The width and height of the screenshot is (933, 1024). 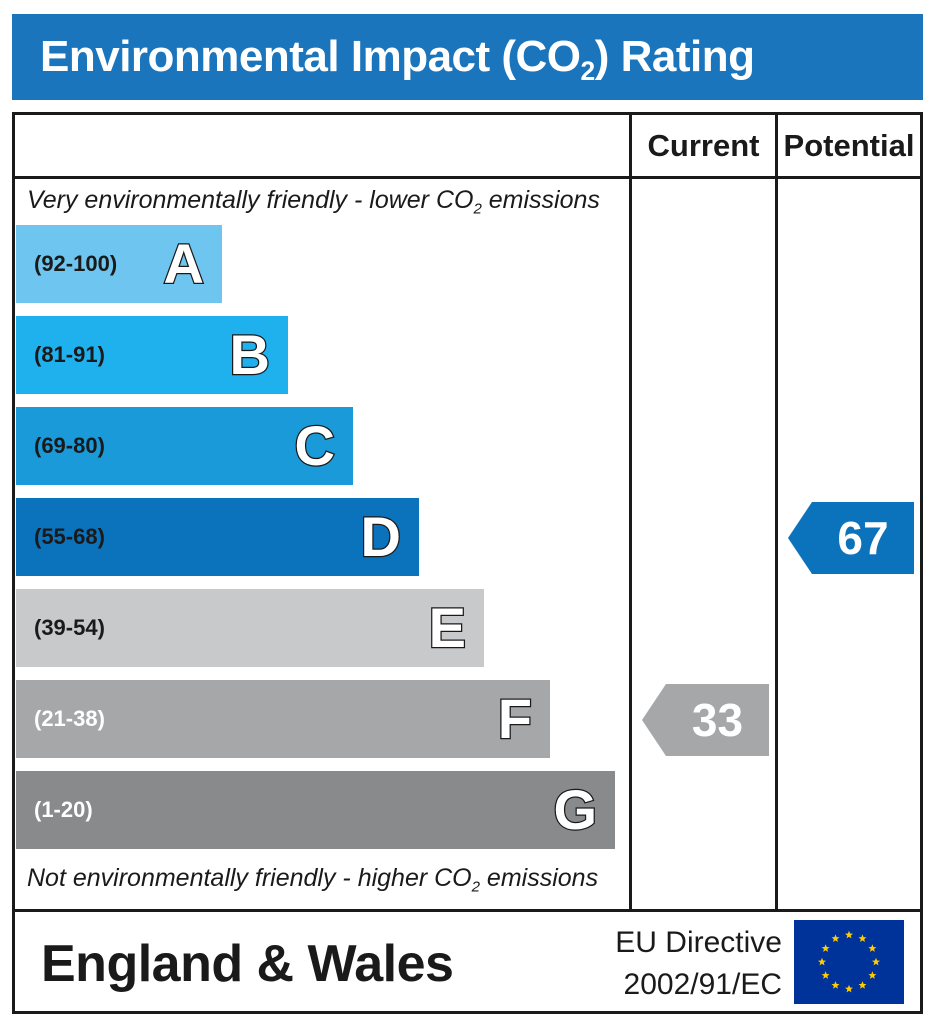 I want to click on current-rating-value: 33, so click(x=717, y=720).